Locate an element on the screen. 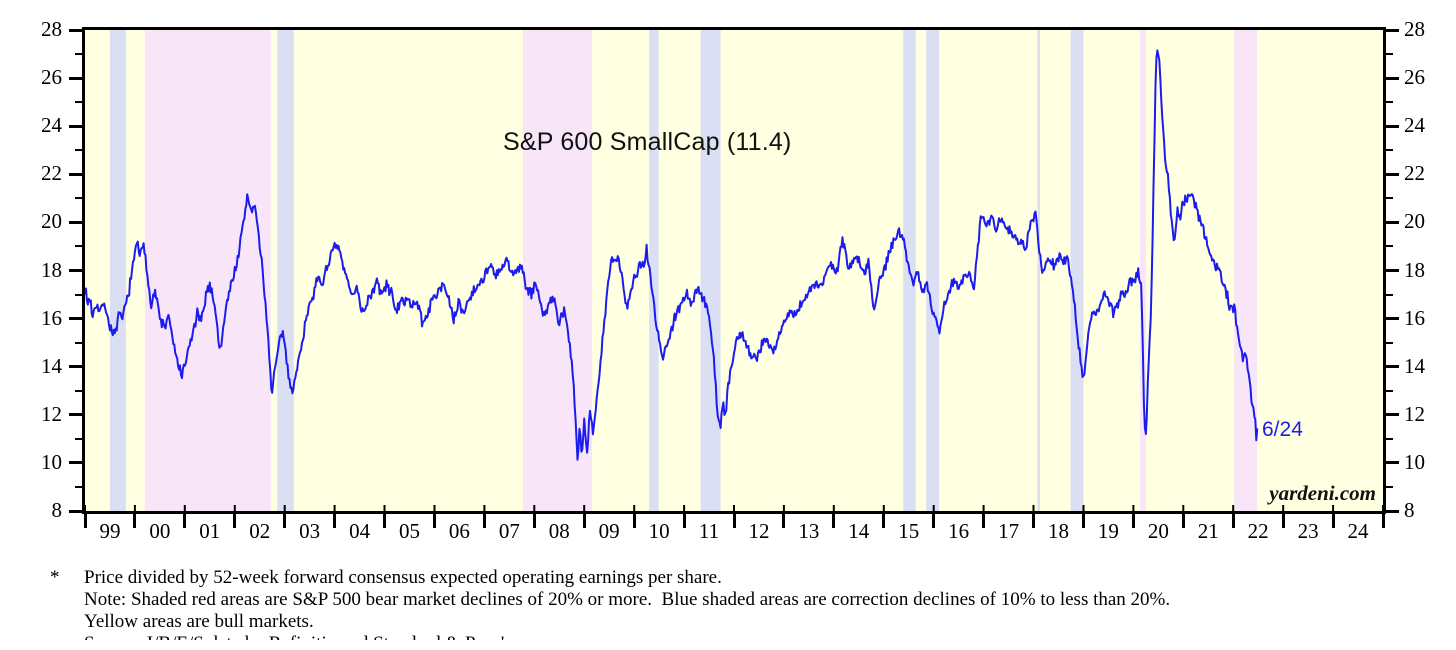 Image resolution: width=1456 pixels, height=650 pixels. x-axis-year-label: 06 is located at coordinates (459, 531).